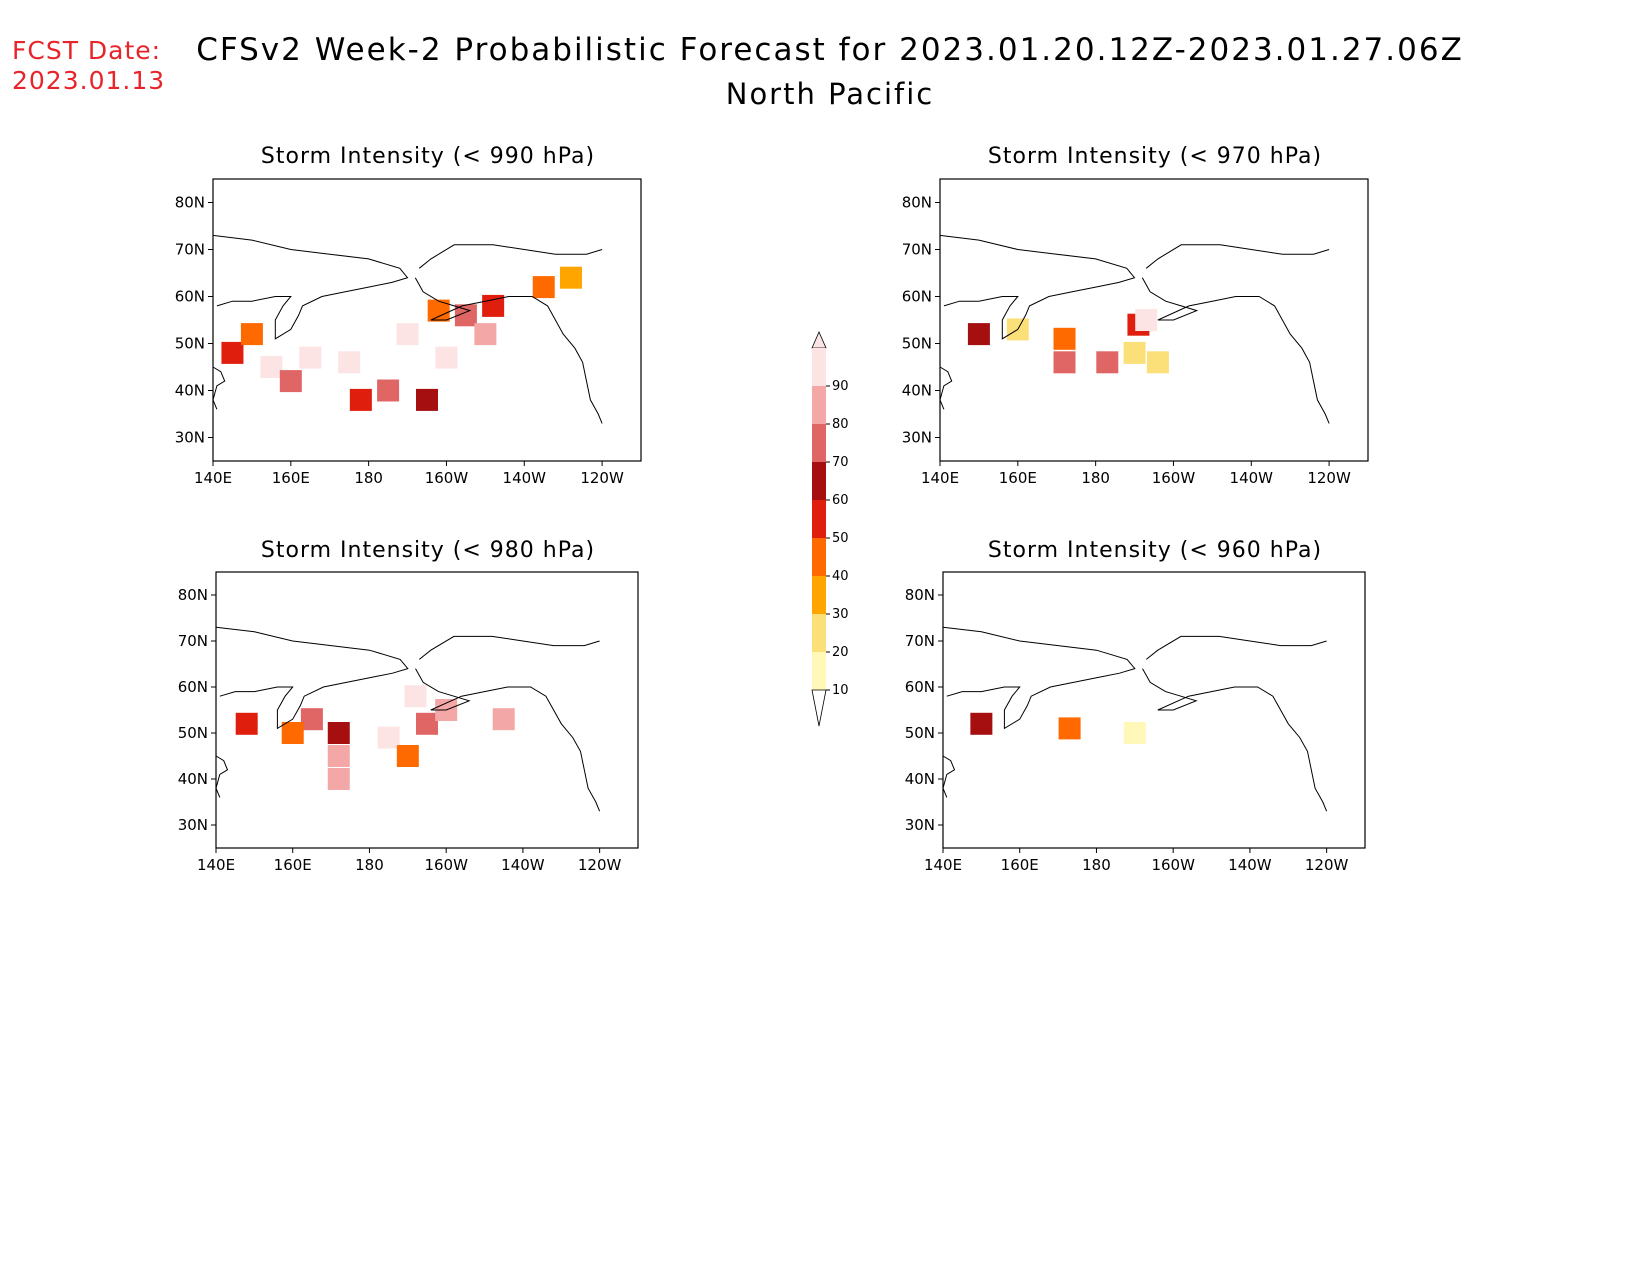 The width and height of the screenshot is (1650, 1275). What do you see at coordinates (840, 690) in the screenshot?
I see `colorbar-label-10: 10` at bounding box center [840, 690].